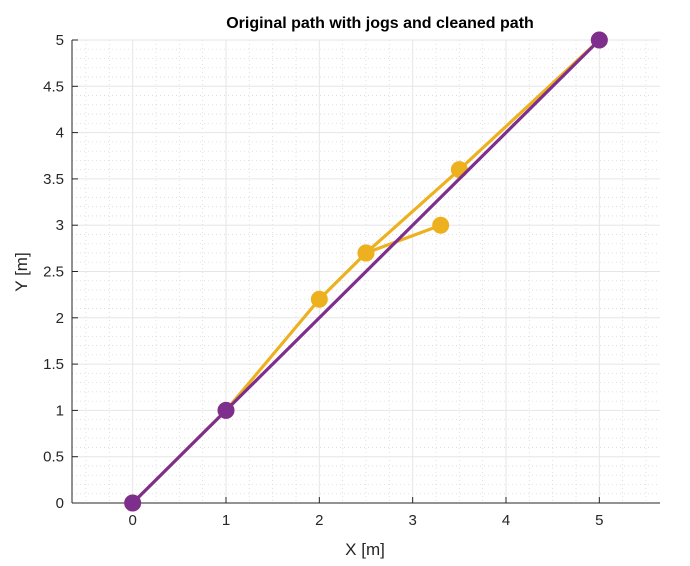  Describe the element at coordinates (53, 86) in the screenshot. I see `y-tick-label: 4.5` at that location.